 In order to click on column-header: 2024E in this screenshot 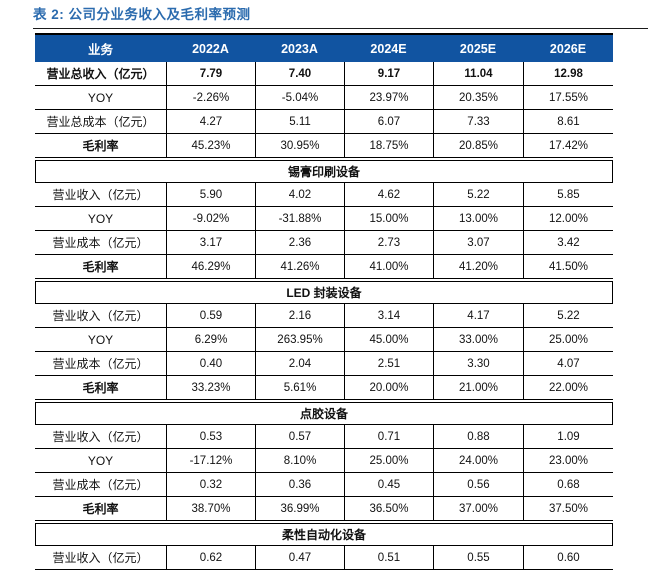, I will do `click(388, 48)`.